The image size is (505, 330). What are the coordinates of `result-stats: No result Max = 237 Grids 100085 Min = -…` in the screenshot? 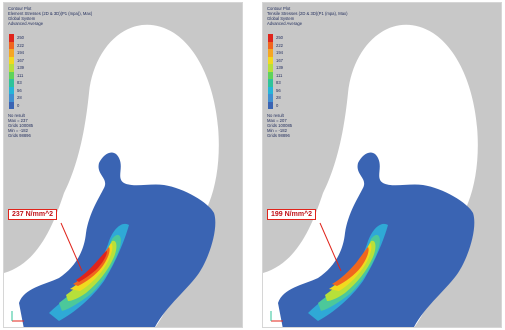 It's located at (20, 125).